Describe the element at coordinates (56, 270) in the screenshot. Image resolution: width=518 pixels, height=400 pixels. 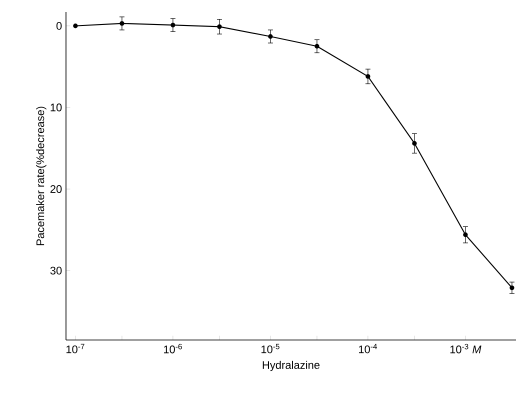
I see `y-tick-label: 30` at that location.